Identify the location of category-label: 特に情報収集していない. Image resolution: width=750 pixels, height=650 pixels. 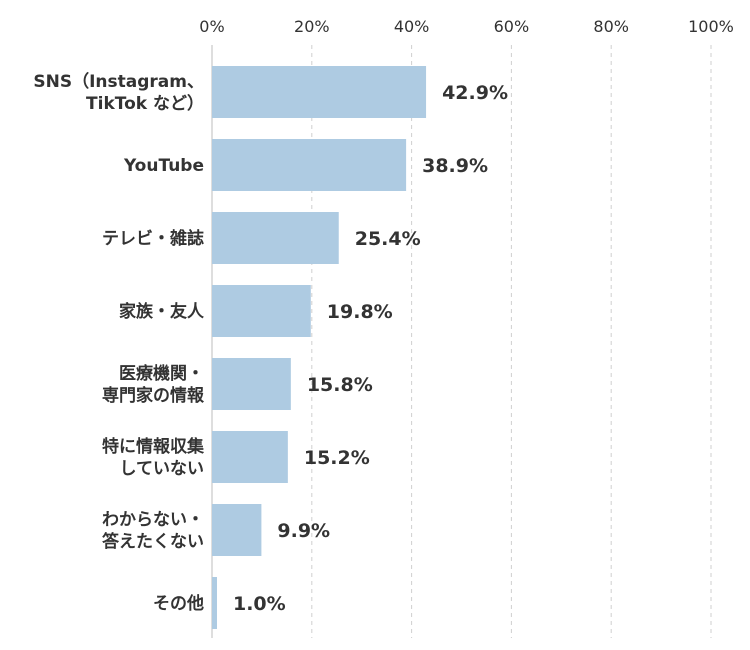
(153, 457).